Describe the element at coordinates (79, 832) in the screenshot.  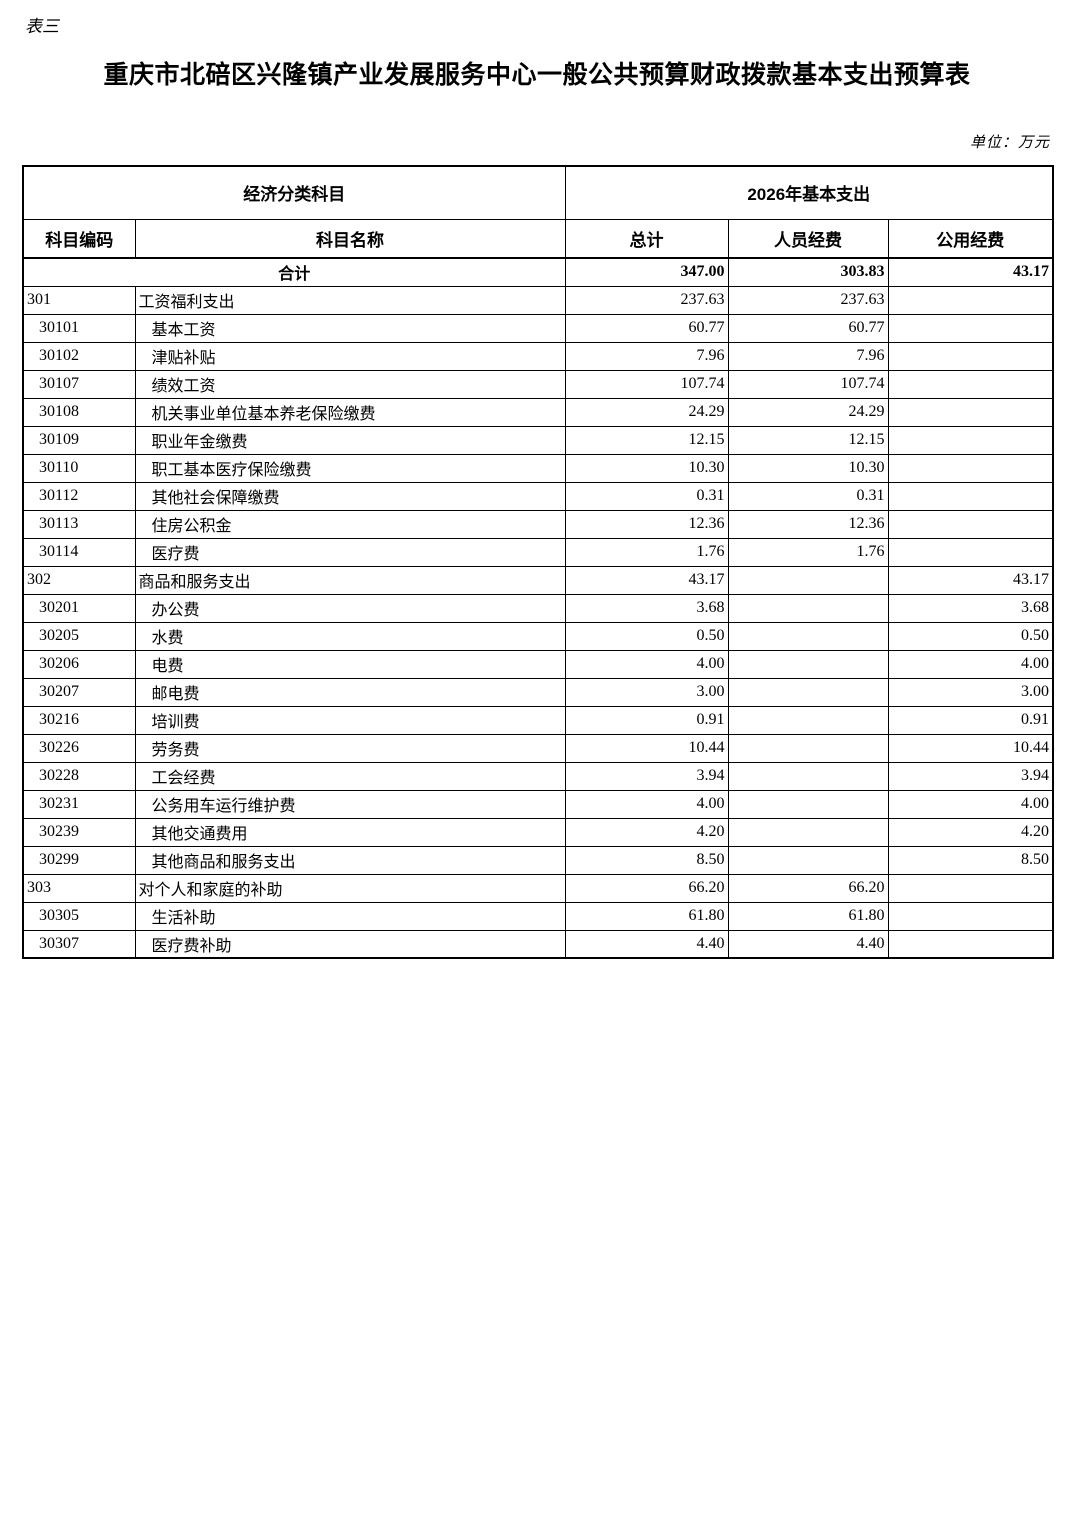
I see `row-subject-code: 30239` at that location.